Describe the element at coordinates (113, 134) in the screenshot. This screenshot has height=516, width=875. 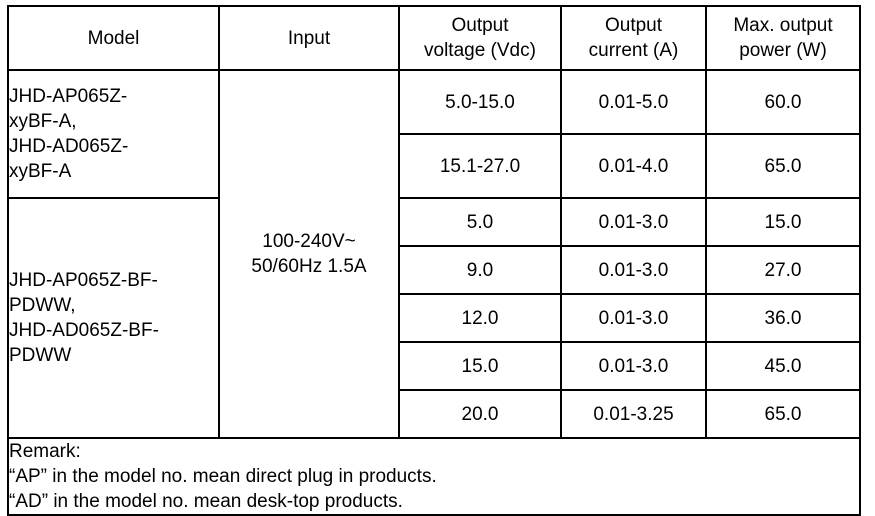
I see `model-cell-group-1: JHD-AP065Z- xyBF-A, JHD-AD065Z- xyBF-A` at that location.